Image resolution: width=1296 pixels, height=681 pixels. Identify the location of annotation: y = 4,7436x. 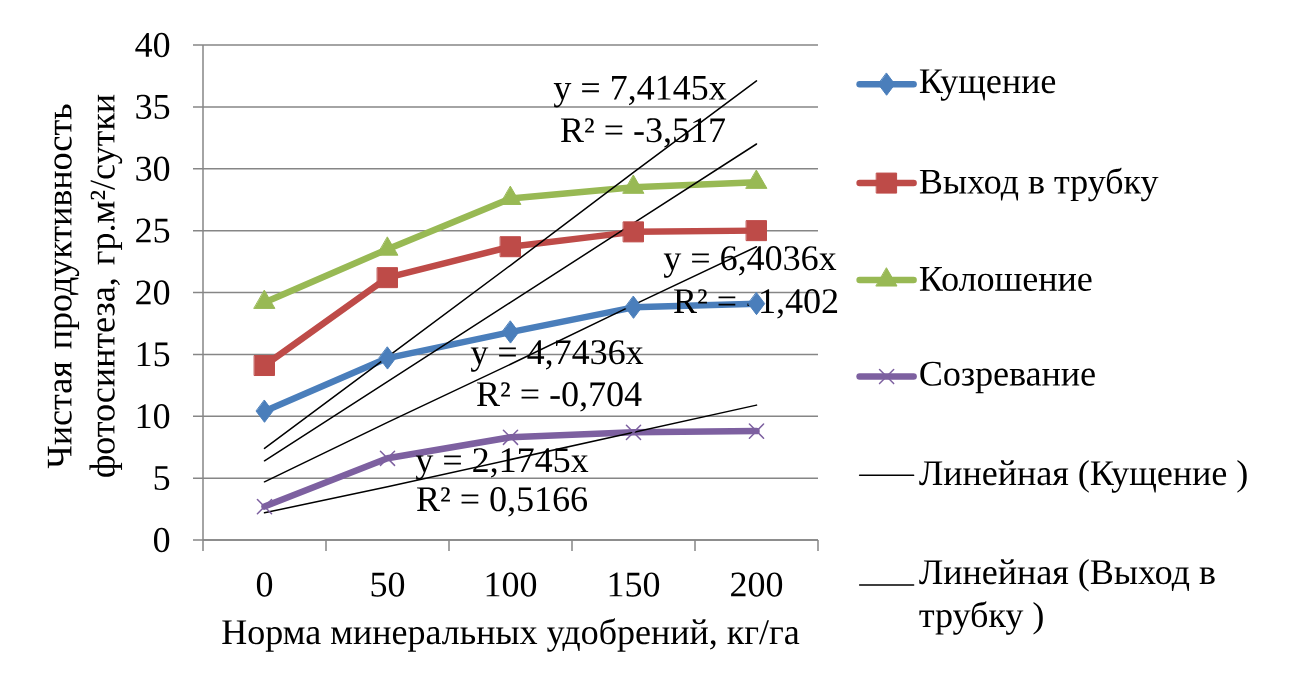
(557, 356).